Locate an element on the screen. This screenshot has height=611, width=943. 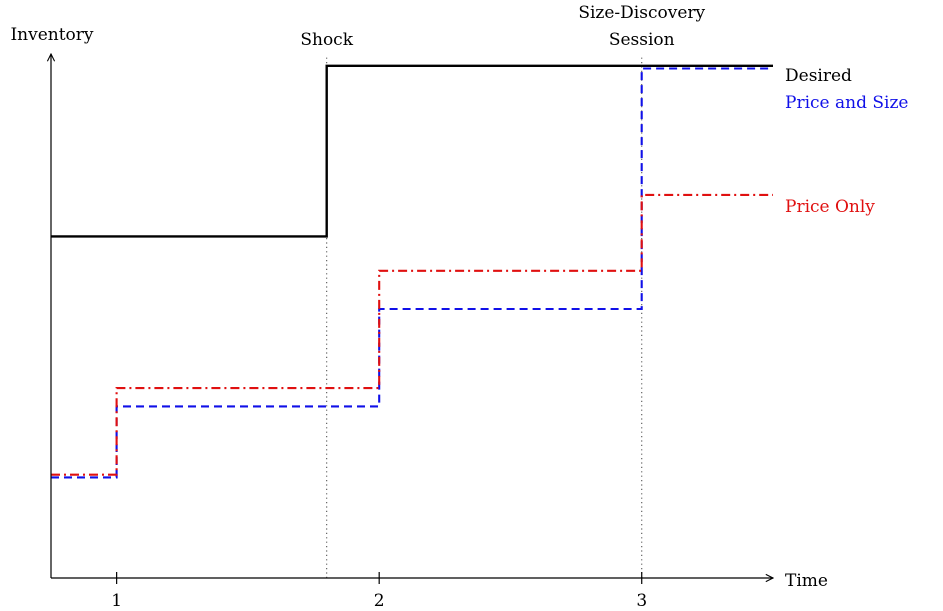
x-tick-label: 2 is located at coordinates (379, 601).